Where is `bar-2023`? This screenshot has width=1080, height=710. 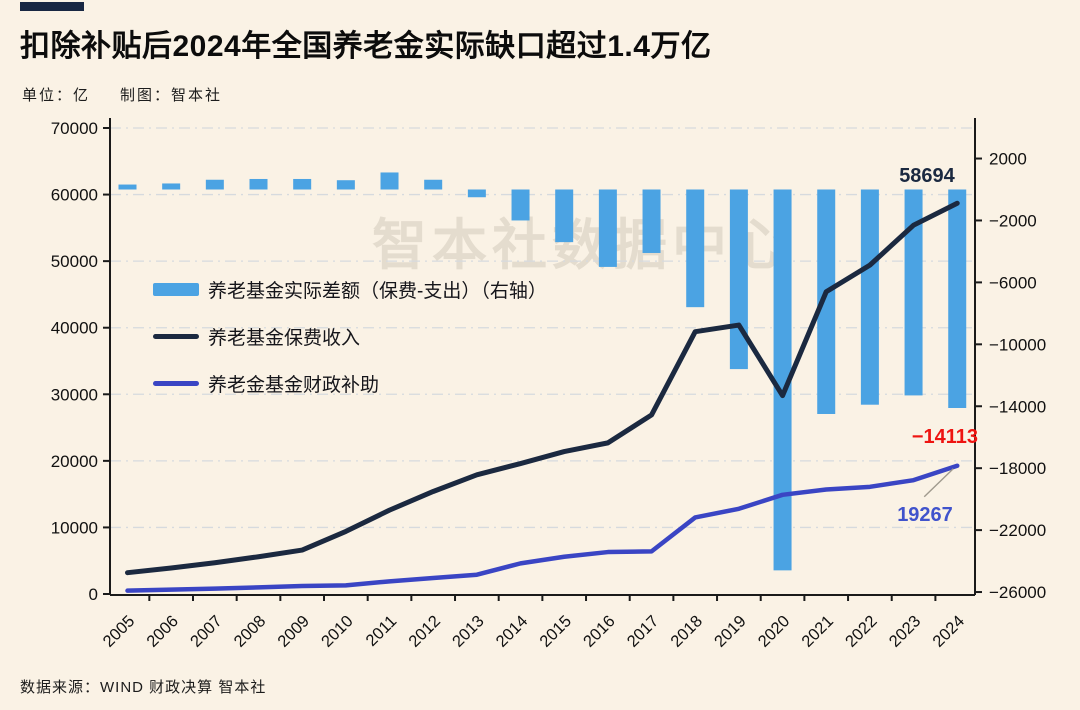 bar-2023 is located at coordinates (913, 292).